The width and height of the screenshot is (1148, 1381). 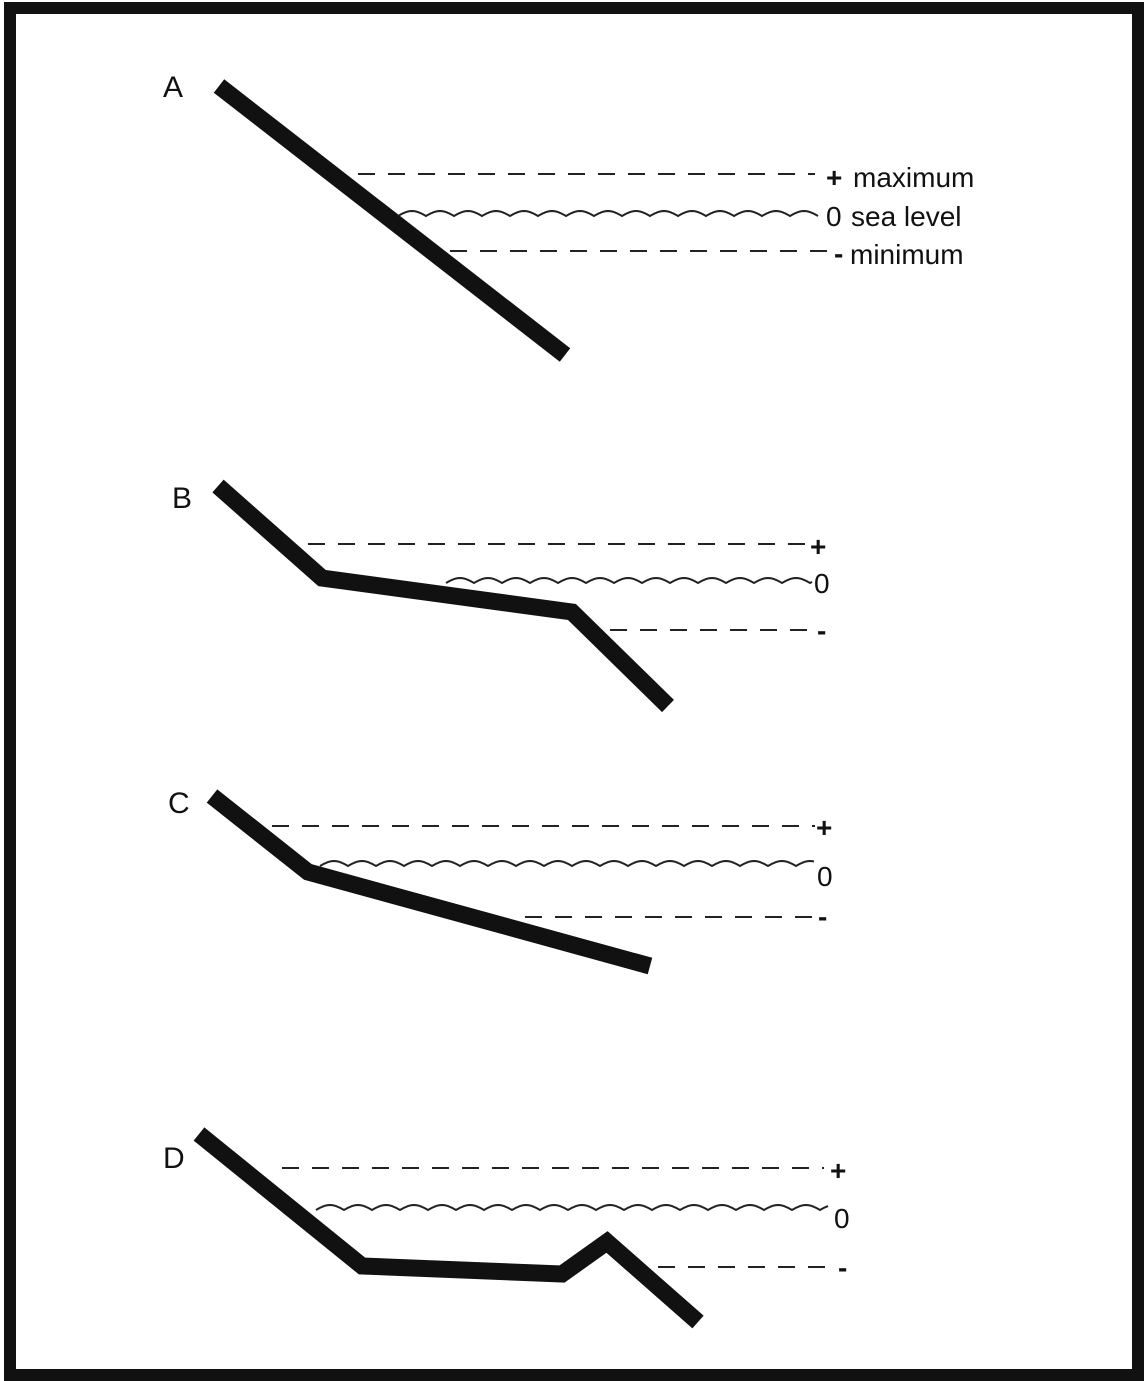 I want to click on panel-d-sea-level-symbol: 0, so click(x=842, y=1218).